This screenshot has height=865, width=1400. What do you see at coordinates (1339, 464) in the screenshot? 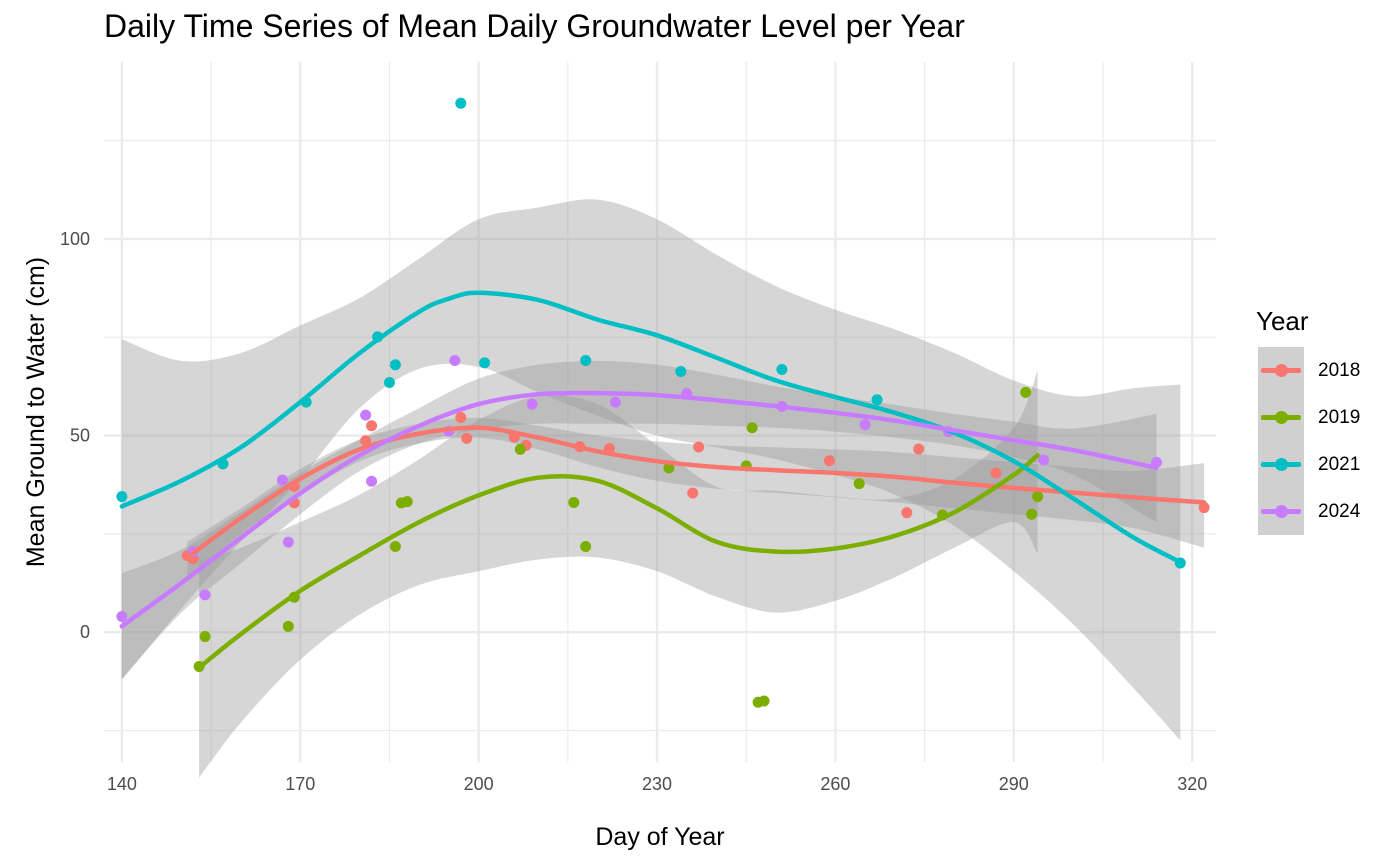
I see `legend-label: 2021` at bounding box center [1339, 464].